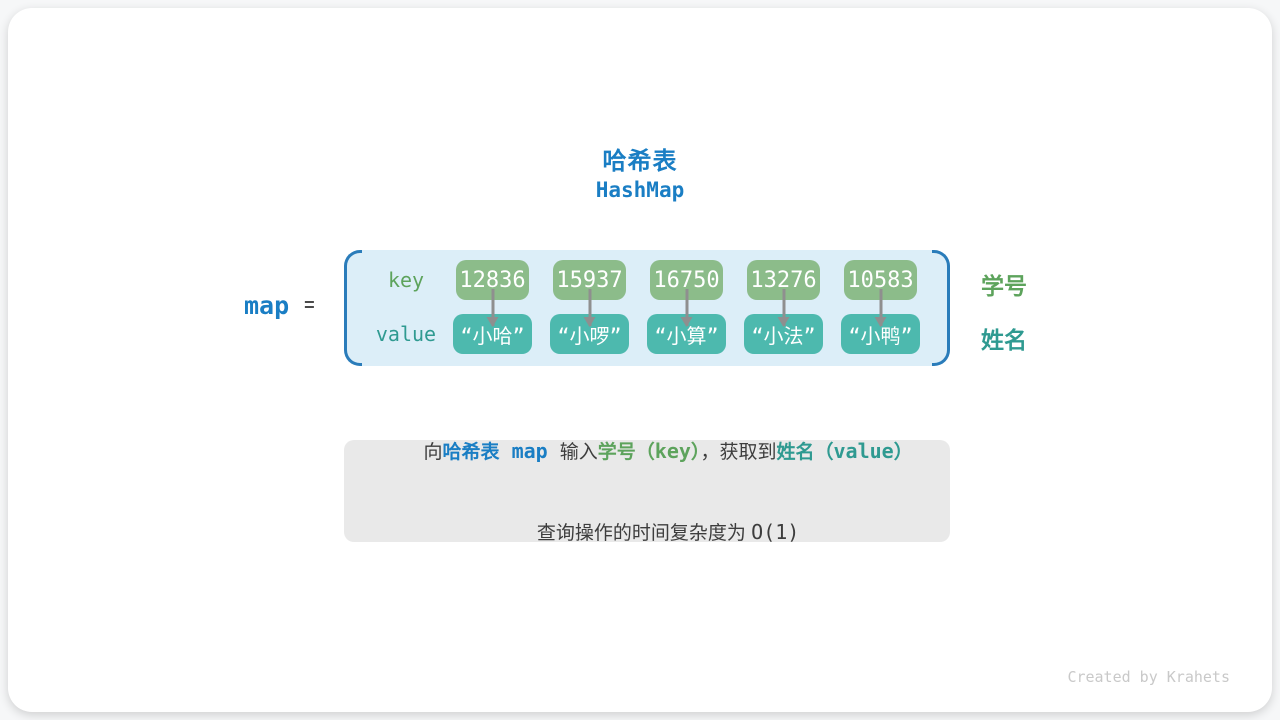 This screenshot has height=720, width=1280. Describe the element at coordinates (492, 334) in the screenshot. I see `value-box: “小哈”` at that location.